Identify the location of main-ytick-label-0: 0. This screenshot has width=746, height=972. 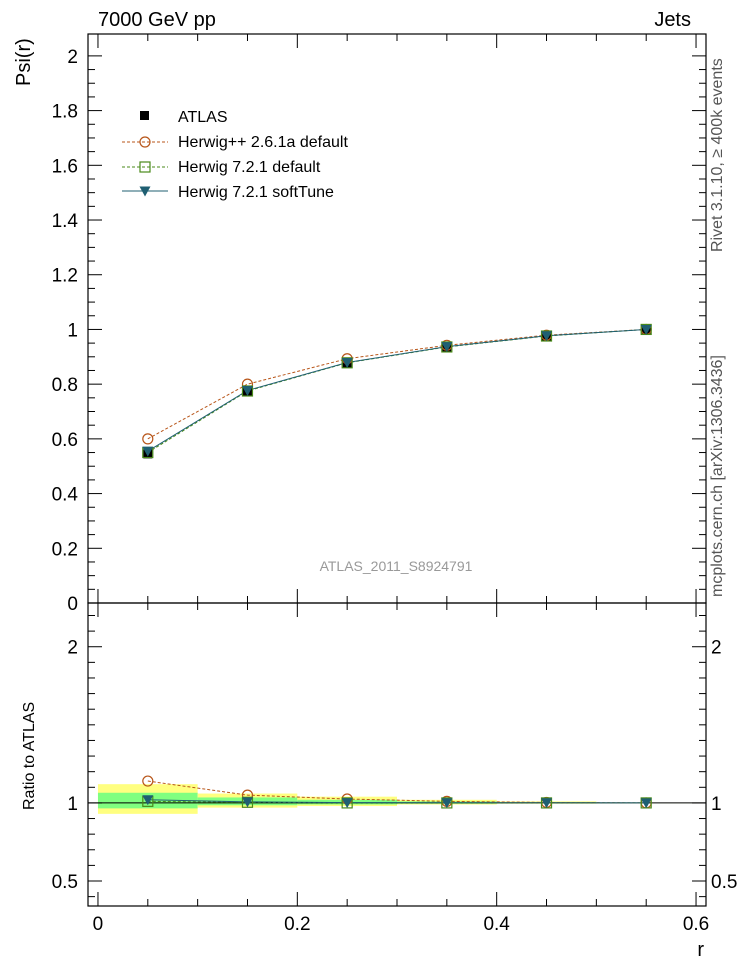
(72, 604).